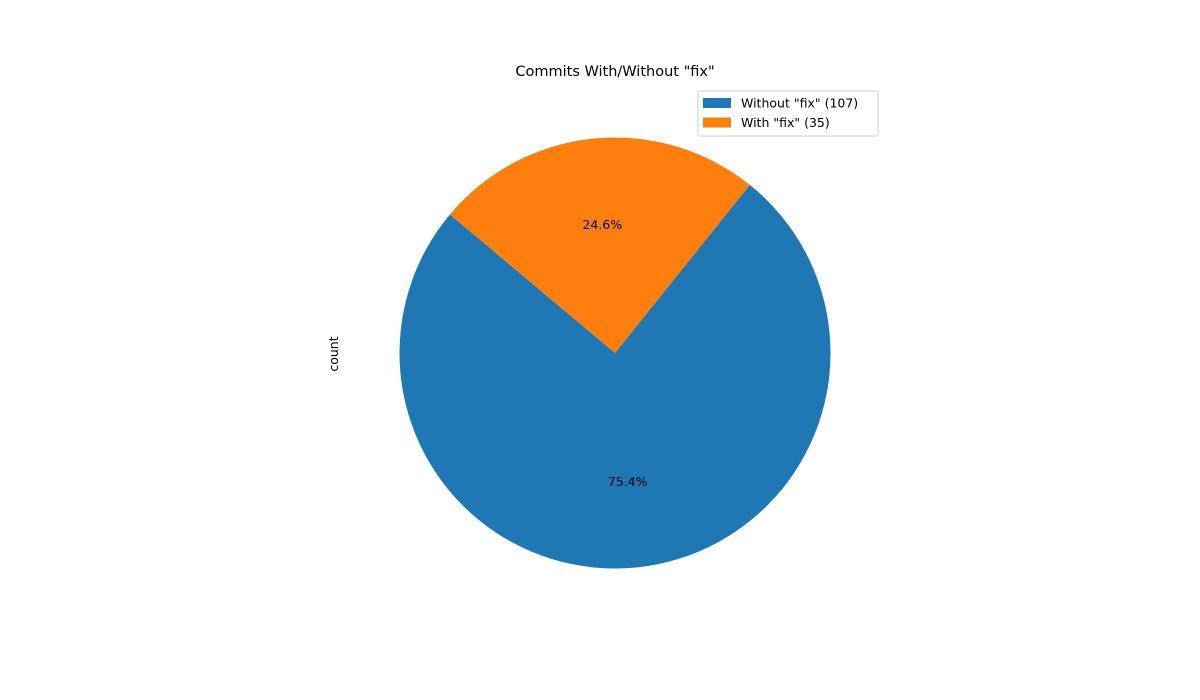  Describe the element at coordinates (614, 72) in the screenshot. I see `chart-title: Commits With/Without "fix"` at that location.